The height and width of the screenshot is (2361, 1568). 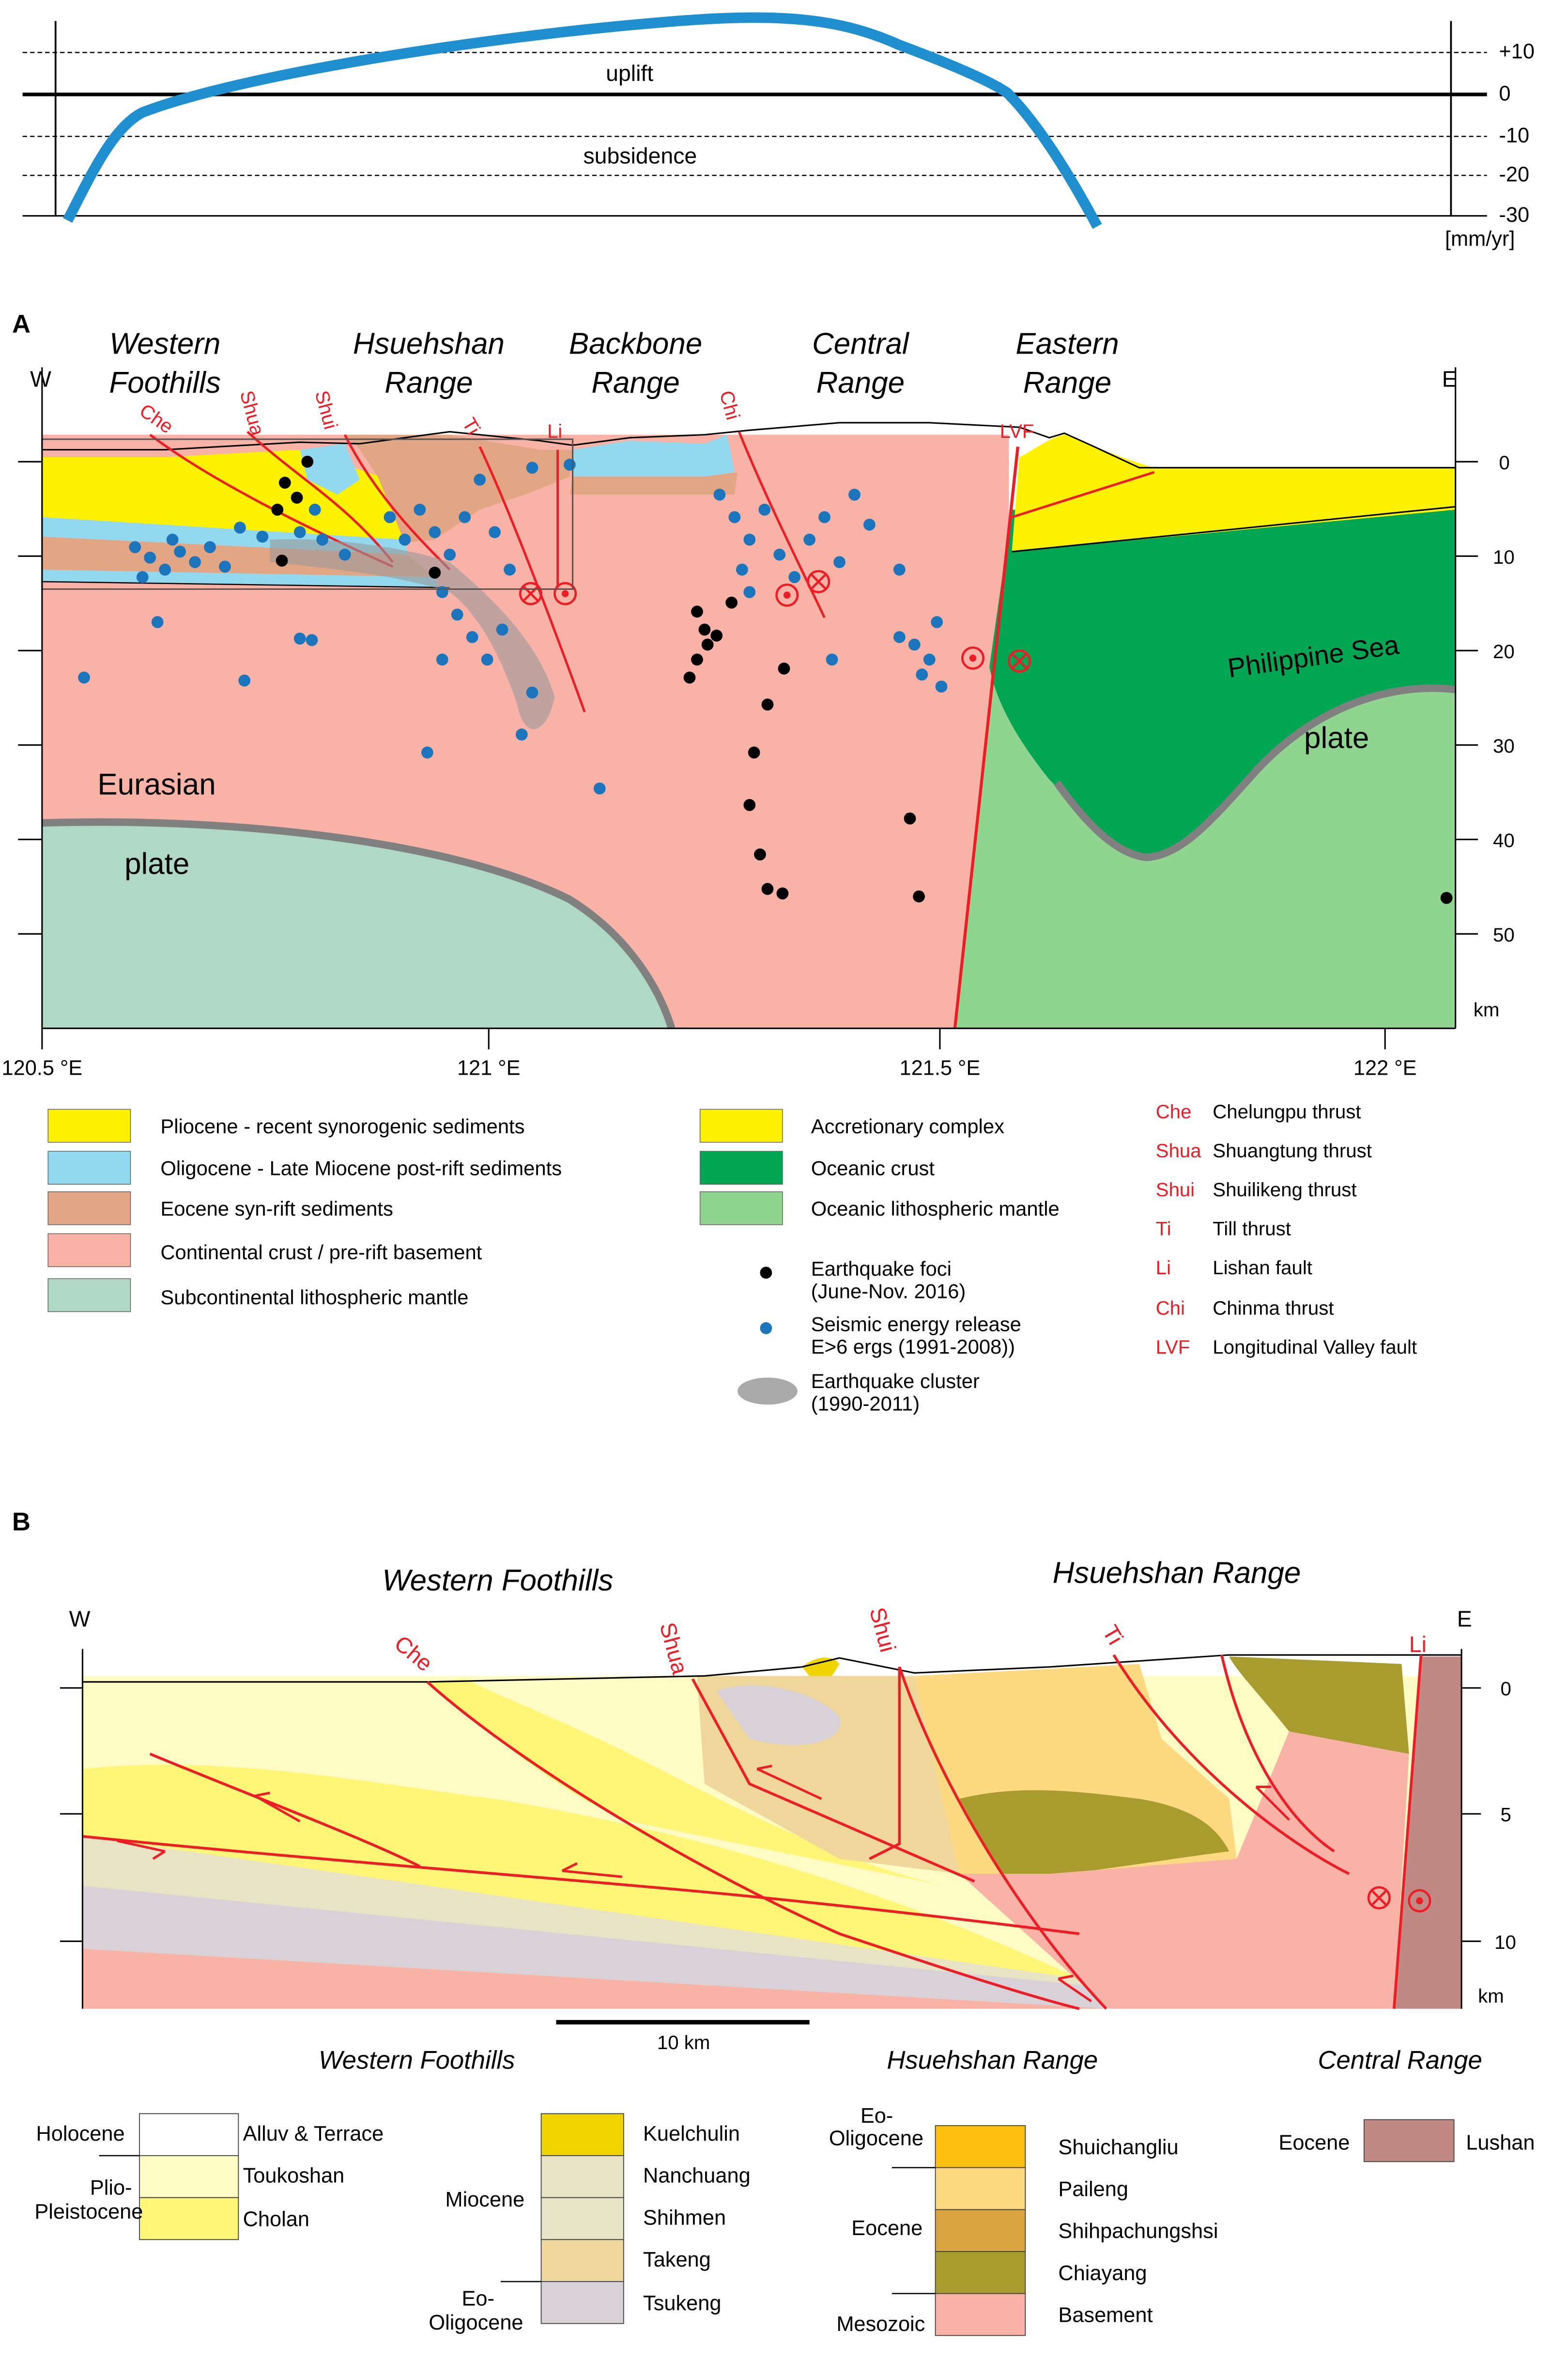 I want to click on rate-unit: [mm/yr], so click(x=1480, y=239).